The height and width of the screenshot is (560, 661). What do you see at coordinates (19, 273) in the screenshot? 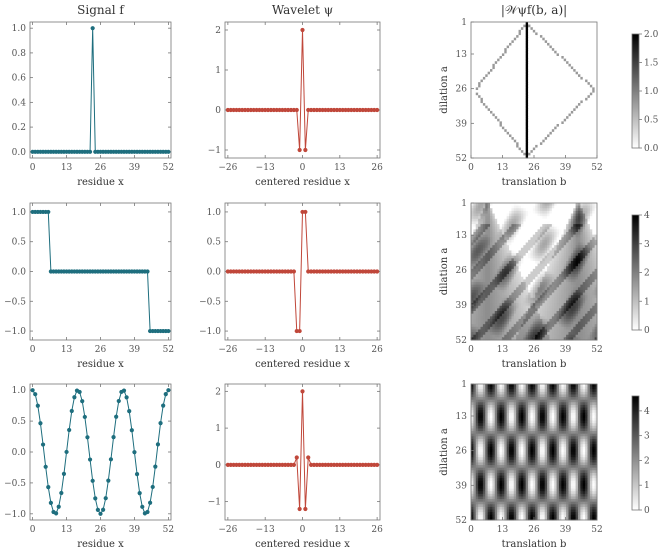
I see `signal-steps-ytick-label: 0.0` at bounding box center [19, 273].